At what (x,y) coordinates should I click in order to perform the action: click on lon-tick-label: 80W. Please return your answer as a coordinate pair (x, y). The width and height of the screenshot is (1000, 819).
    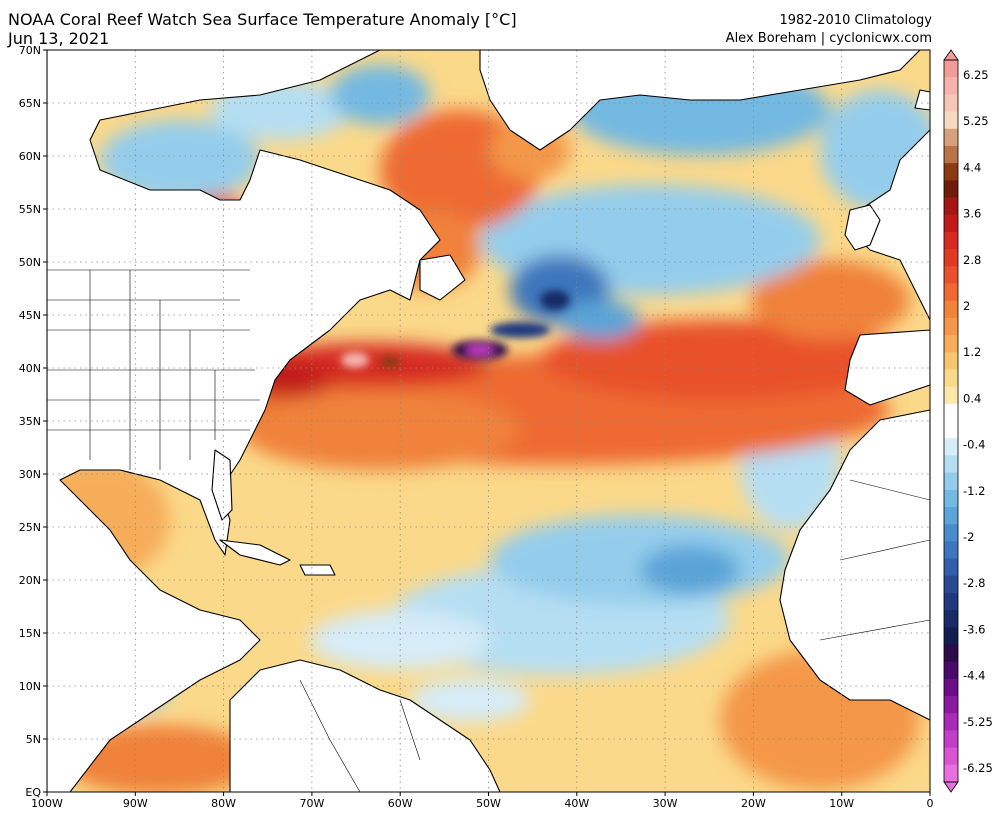
    Looking at the image, I should click on (223, 803).